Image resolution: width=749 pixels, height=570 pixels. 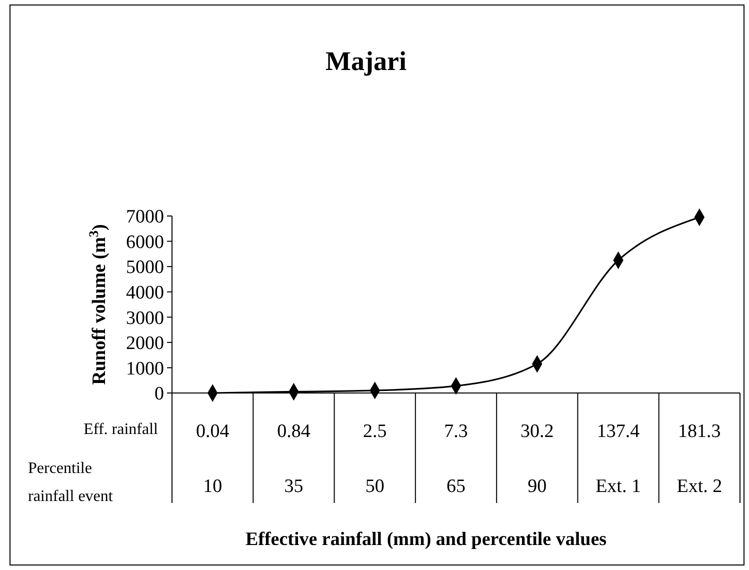 What do you see at coordinates (374, 431) in the screenshot?
I see `x-tick-label: 2.5` at bounding box center [374, 431].